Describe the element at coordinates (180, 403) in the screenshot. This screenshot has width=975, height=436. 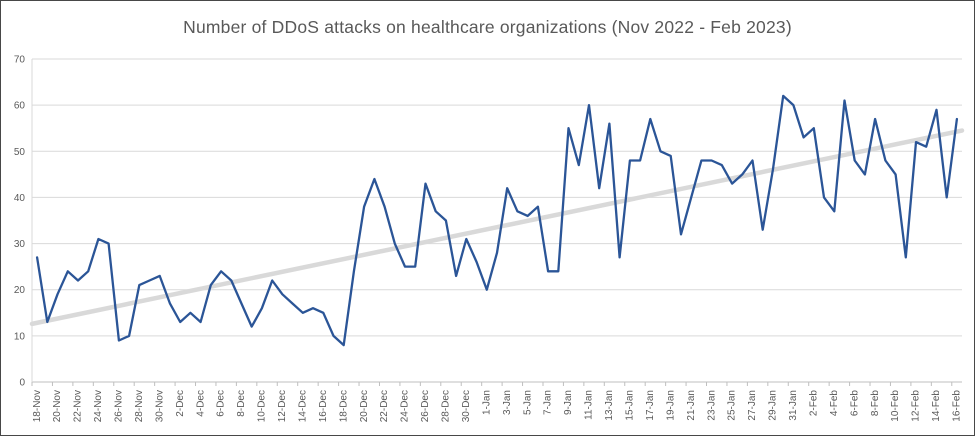
I see `x-tick-label: 2-Dec` at that location.